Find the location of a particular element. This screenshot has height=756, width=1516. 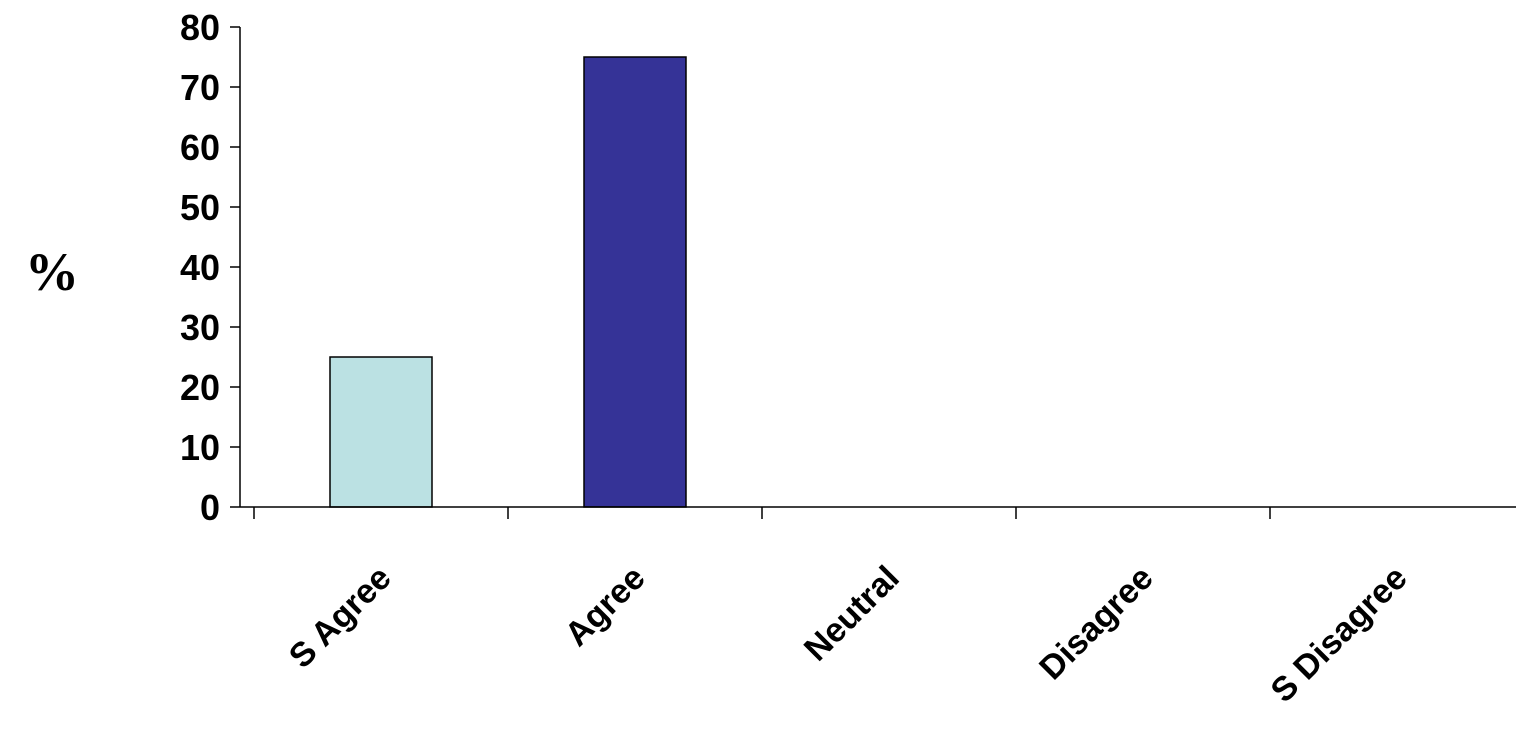

bars is located at coordinates (508, 282).